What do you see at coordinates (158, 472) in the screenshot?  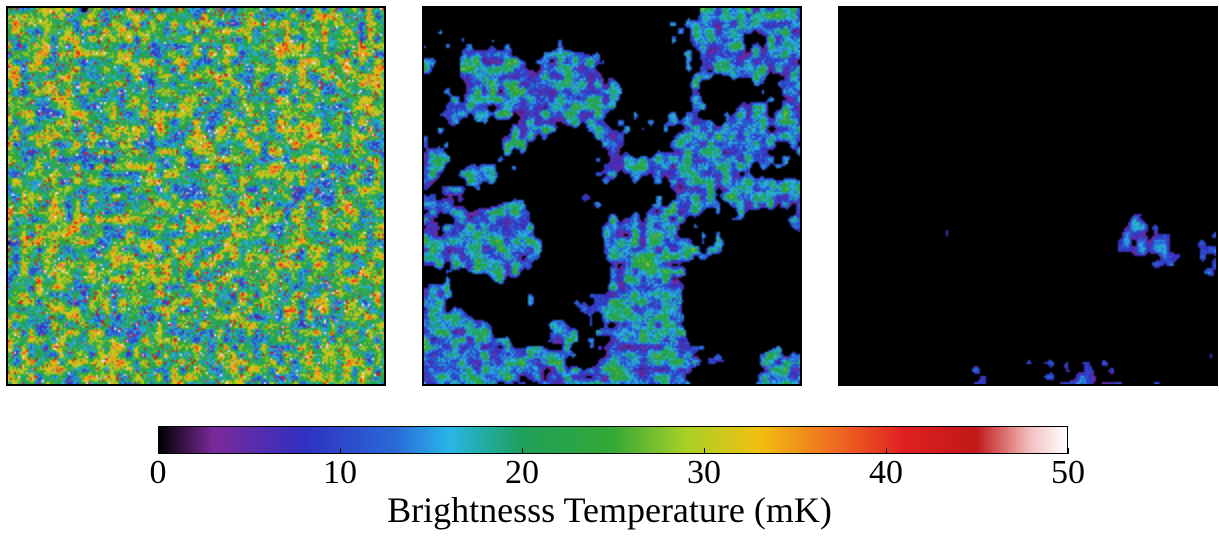 I see `colorbar-tick-label: 0` at bounding box center [158, 472].